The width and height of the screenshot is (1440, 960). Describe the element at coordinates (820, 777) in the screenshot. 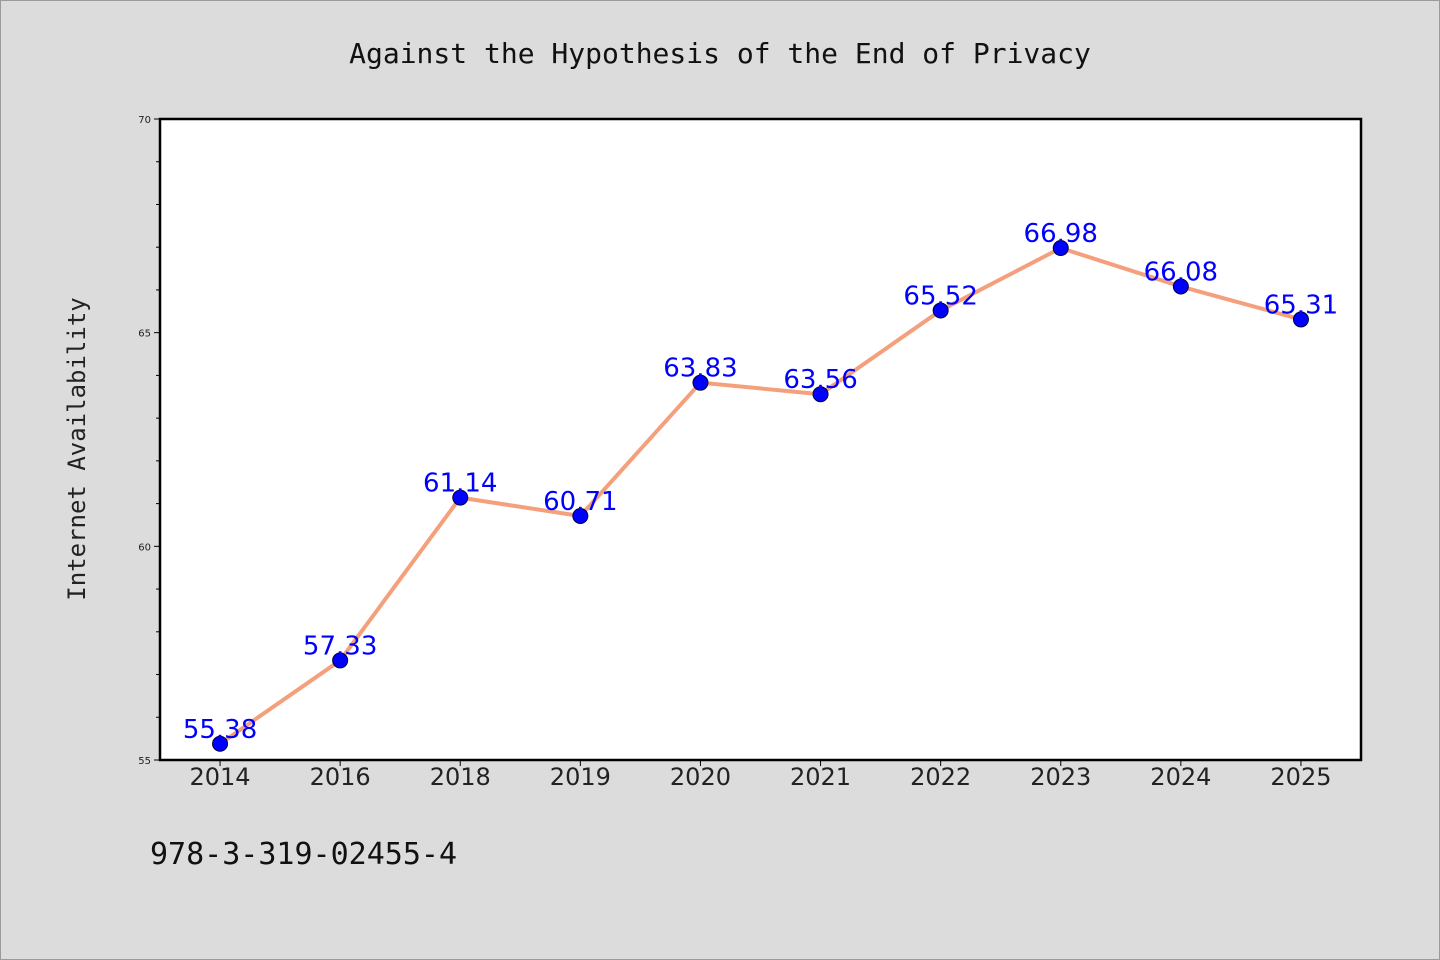

I see `x-tick-label: 2021` at that location.